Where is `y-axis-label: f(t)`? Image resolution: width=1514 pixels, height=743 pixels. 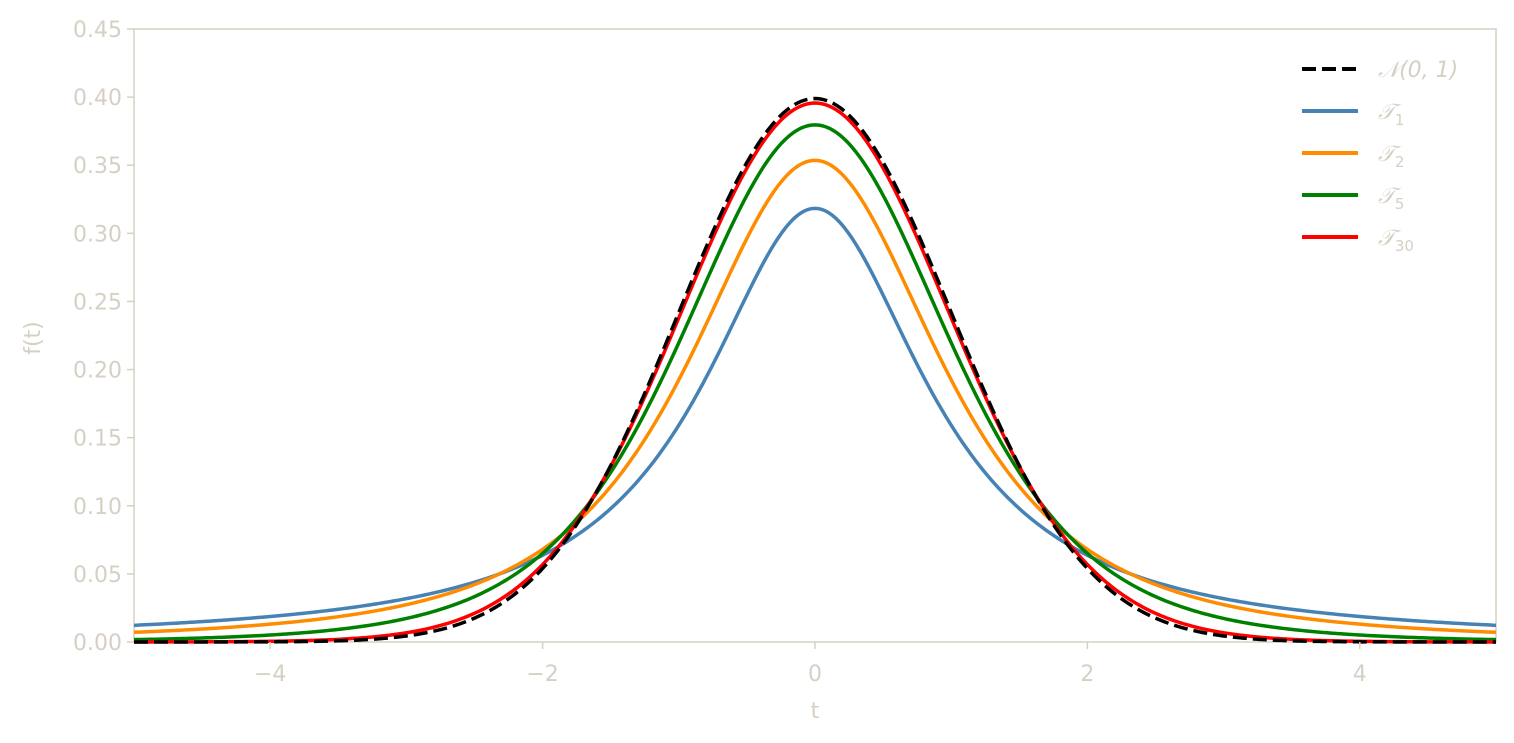
y-axis-label: f(t) is located at coordinates (33, 338).